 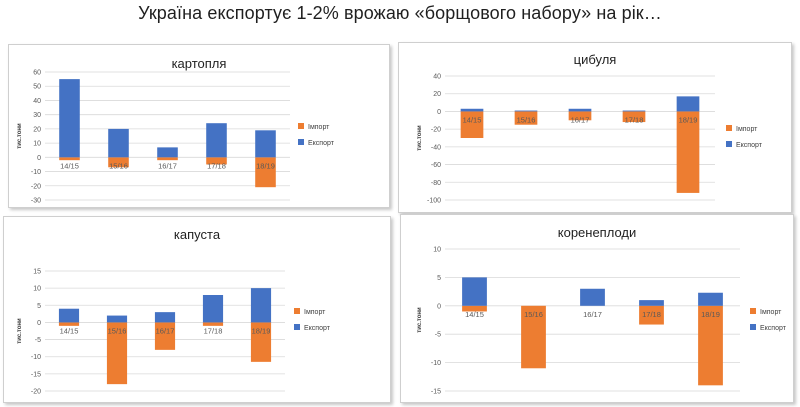 I want to click on y-tick-label: -80, so click(x=436, y=183).